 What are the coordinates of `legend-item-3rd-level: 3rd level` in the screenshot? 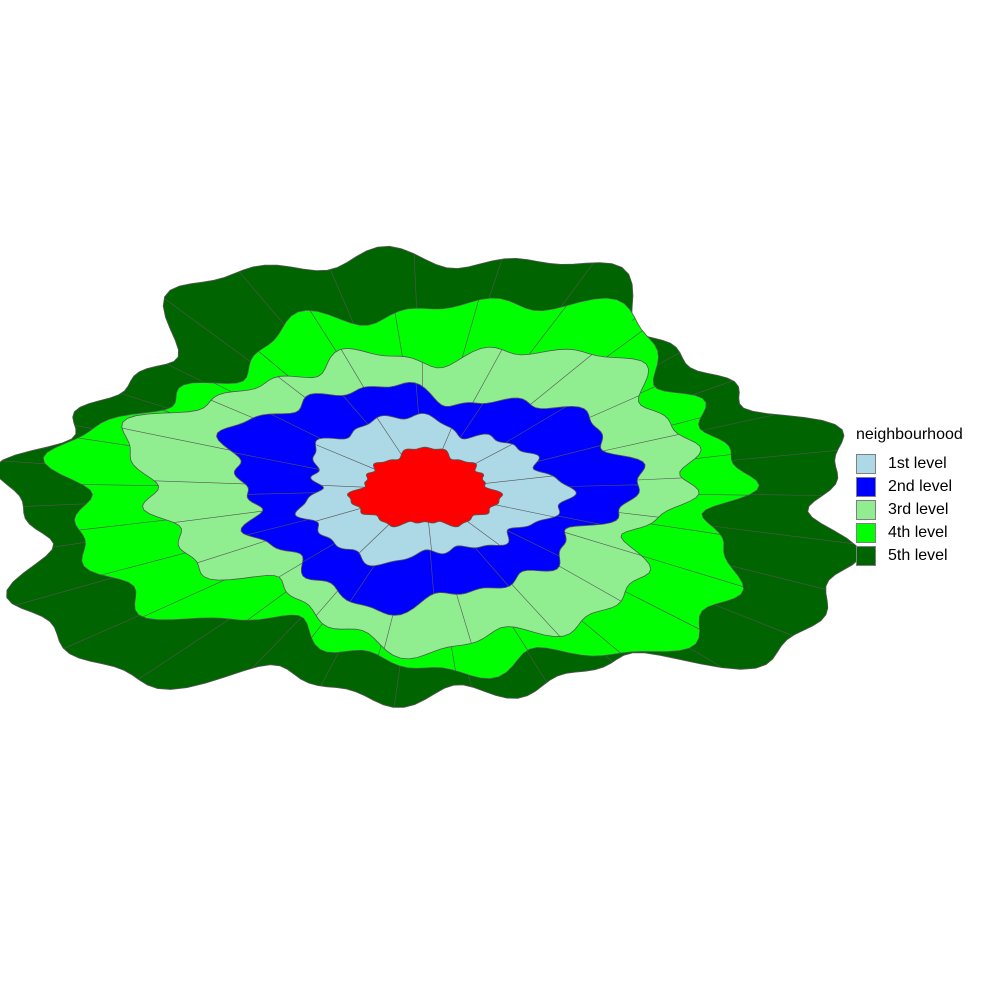 It's located at (909, 509).